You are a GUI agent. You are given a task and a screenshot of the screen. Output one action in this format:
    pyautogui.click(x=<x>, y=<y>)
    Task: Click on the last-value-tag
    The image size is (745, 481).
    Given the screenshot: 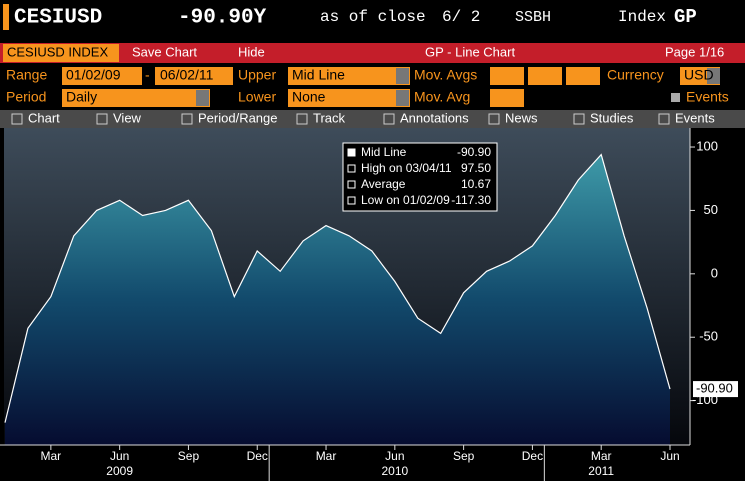 What is the action you would take?
    pyautogui.click(x=715, y=389)
    